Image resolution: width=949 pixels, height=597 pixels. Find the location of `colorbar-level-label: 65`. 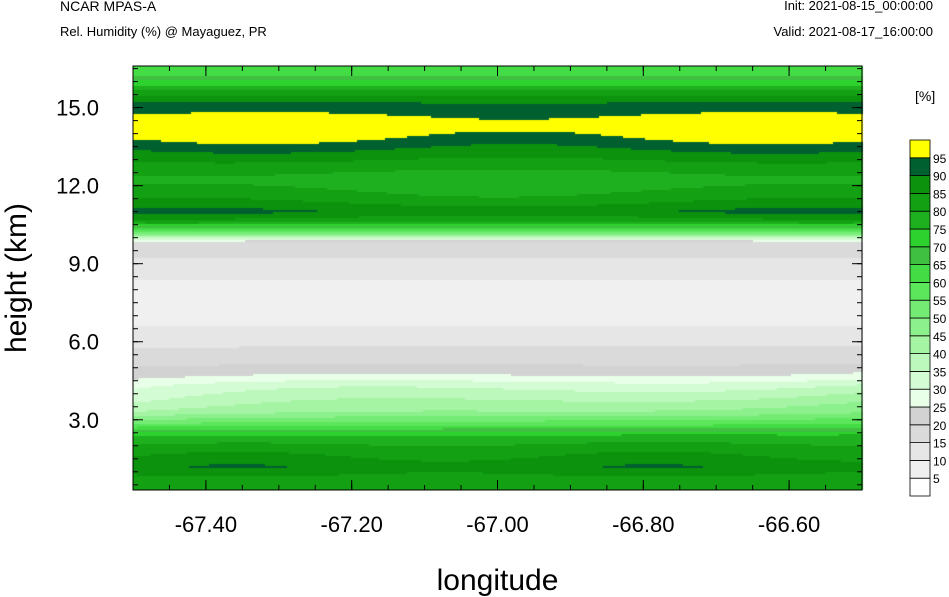

colorbar-level-label: 65 is located at coordinates (940, 266).